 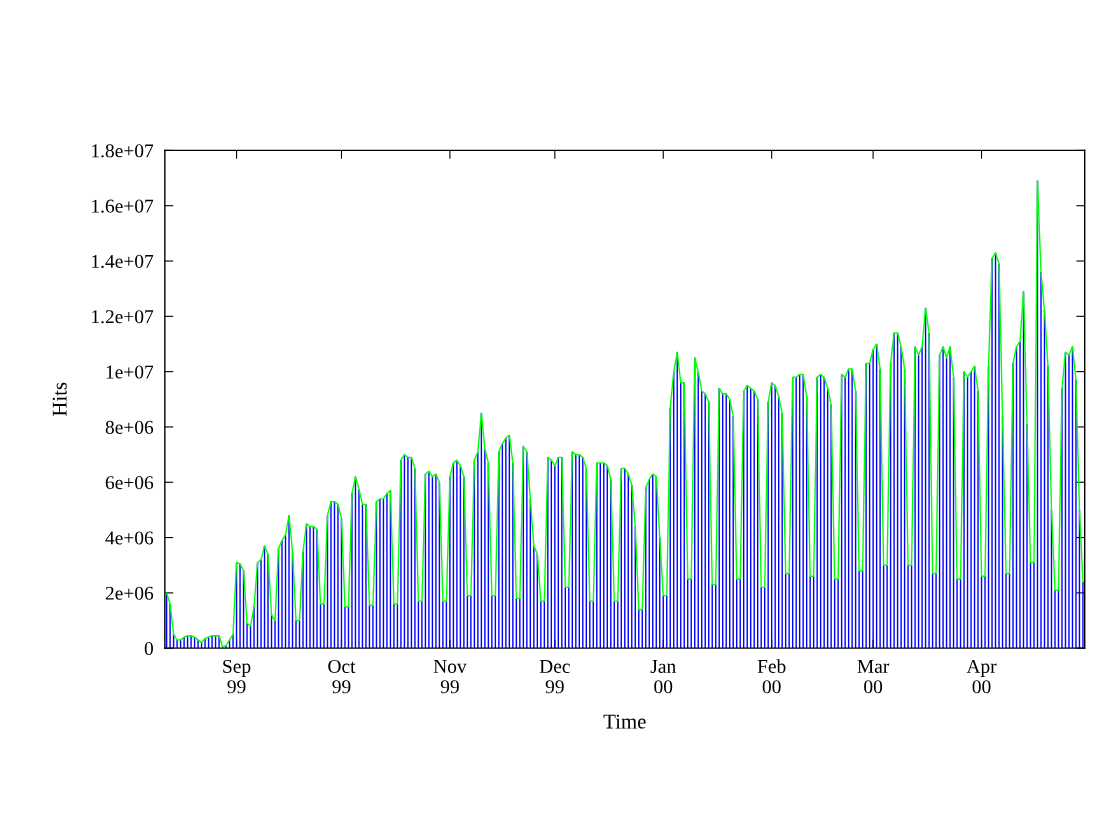 I want to click on x-tick-label: Feb 00, so click(x=771, y=676).